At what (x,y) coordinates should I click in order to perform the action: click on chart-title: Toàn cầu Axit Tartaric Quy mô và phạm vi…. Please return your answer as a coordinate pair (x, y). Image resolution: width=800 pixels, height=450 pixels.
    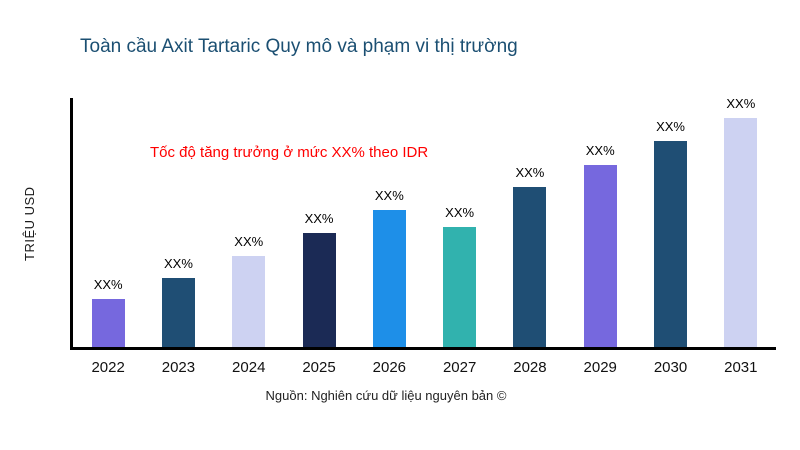
    Looking at the image, I should click on (299, 46).